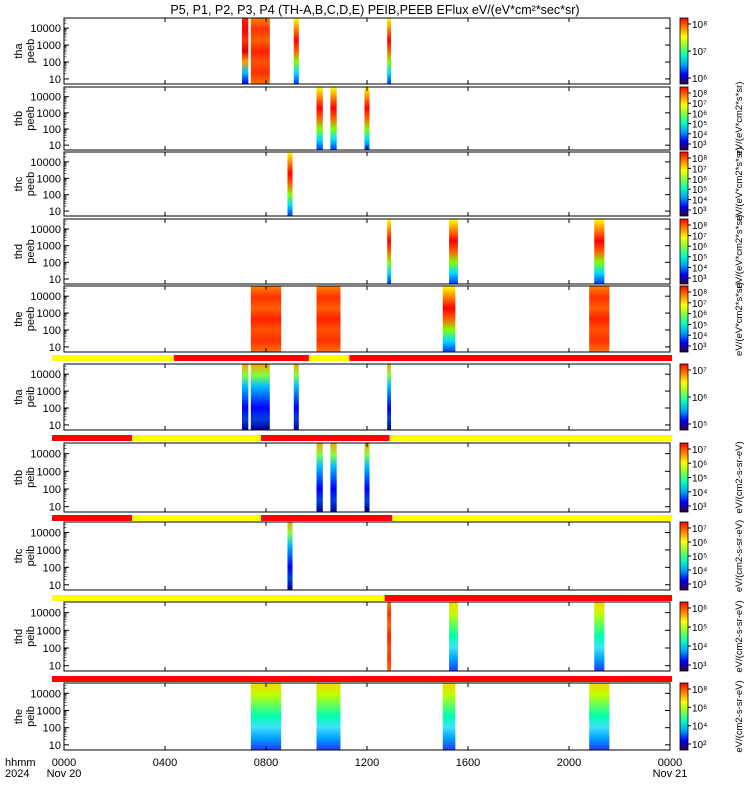 The height and width of the screenshot is (800, 750). What do you see at coordinates (739, 319) in the screenshot?
I see `colorbar-unit-label: eV/(eV*cm2*s*sr)` at bounding box center [739, 319].